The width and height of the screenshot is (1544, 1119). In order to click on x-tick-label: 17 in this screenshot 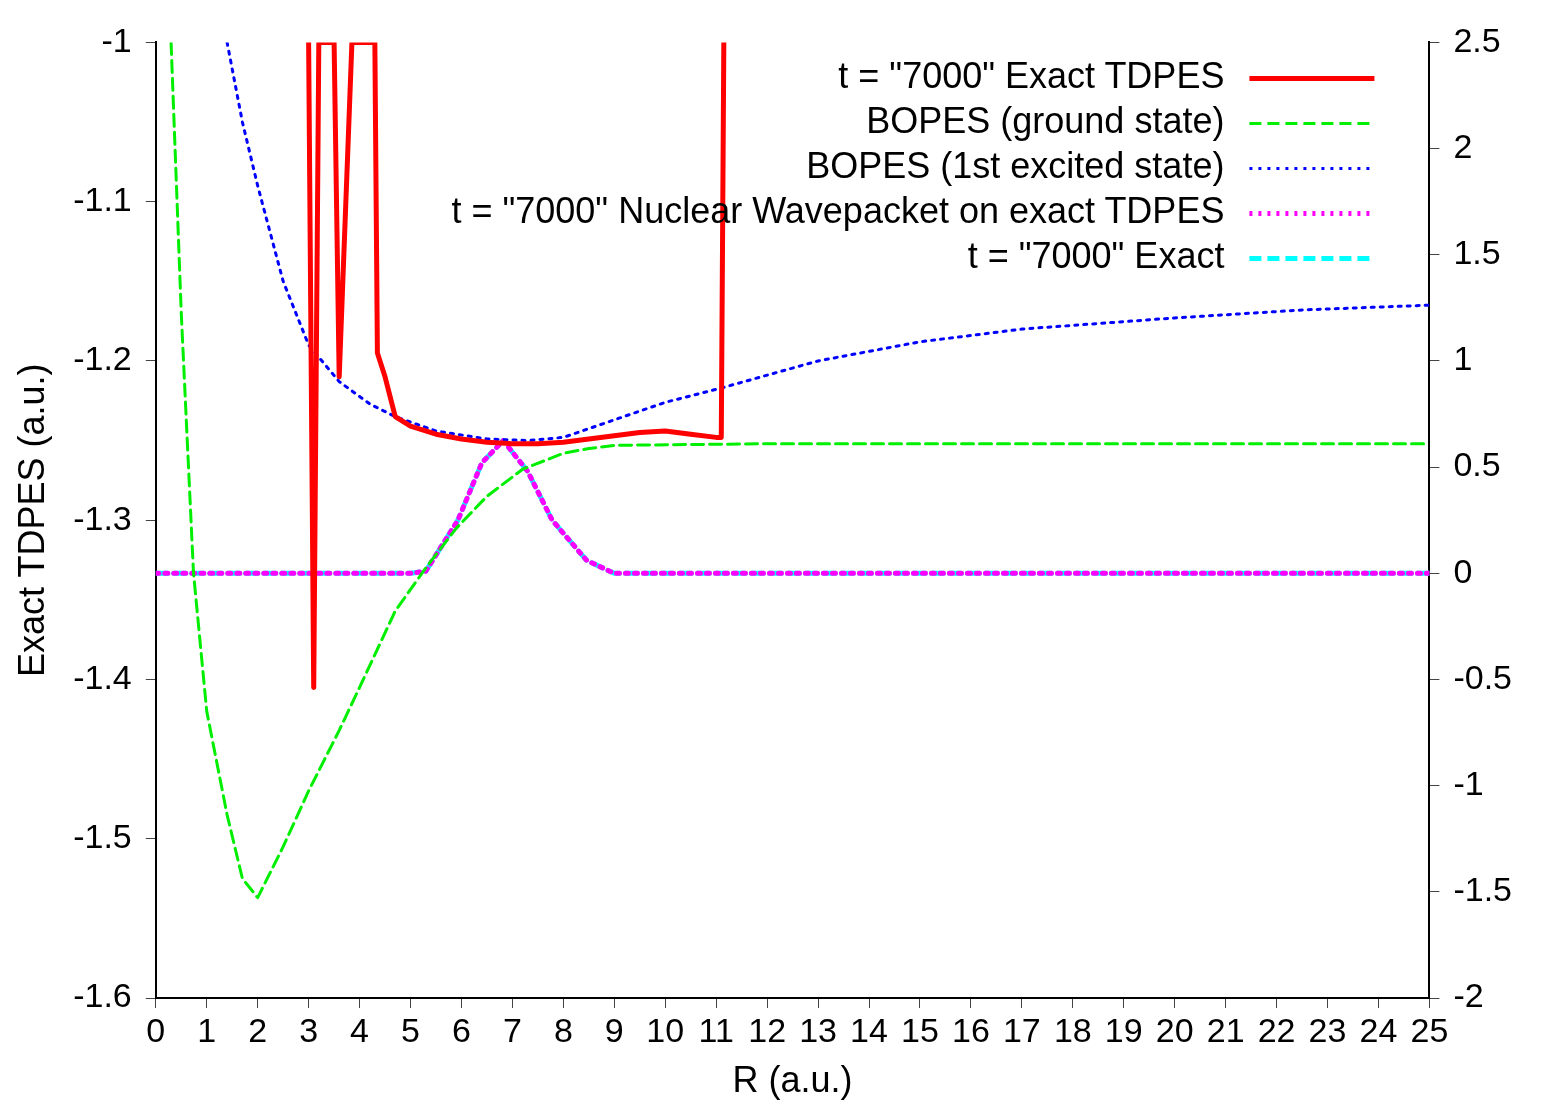, I will do `click(1021, 1029)`.